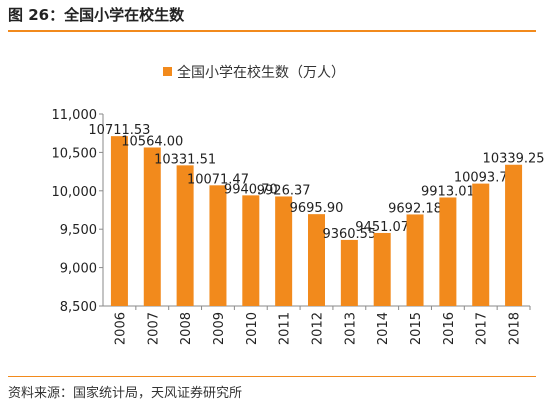 Image resolution: width=544 pixels, height=413 pixels. What do you see at coordinates (119, 130) in the screenshot?
I see `data-label: 10711.53` at bounding box center [119, 130].